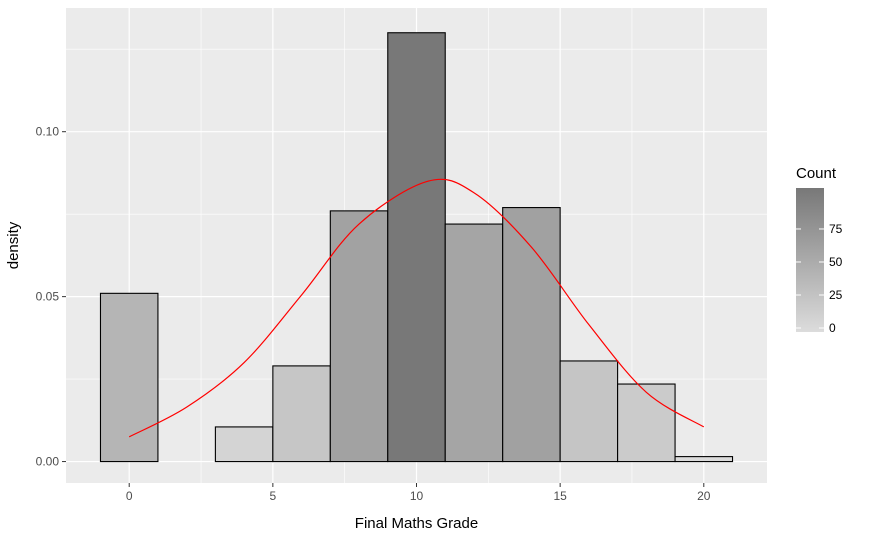  I want to click on x-axis: 0 5 10 15 20, so click(418, 493).